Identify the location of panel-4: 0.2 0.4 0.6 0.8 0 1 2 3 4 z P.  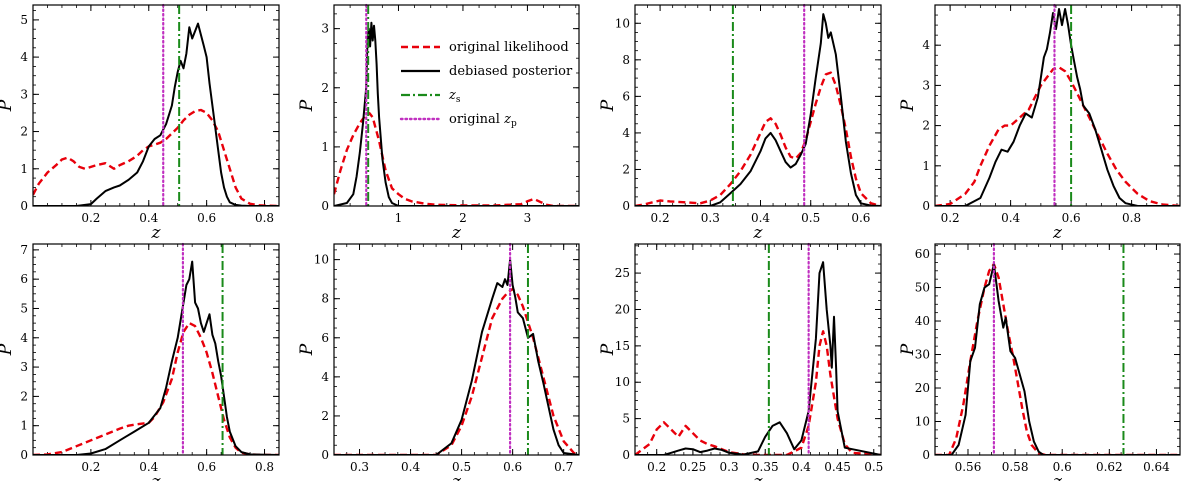
(1039, 123).